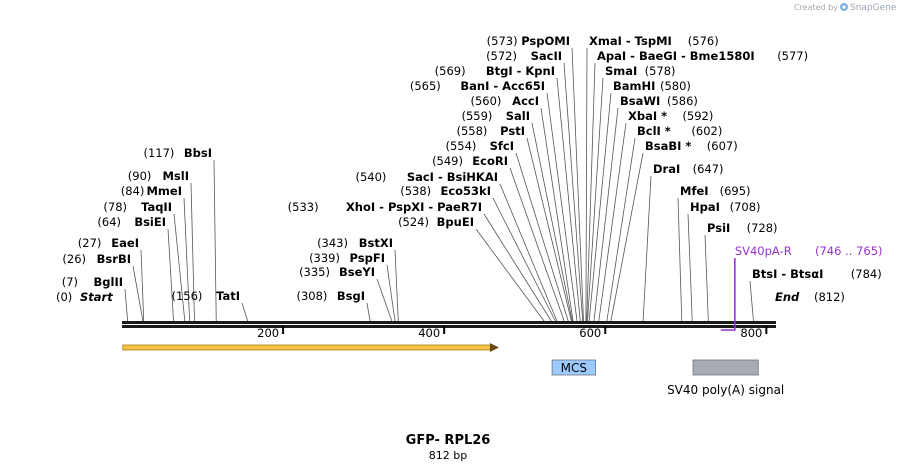 The width and height of the screenshot is (898, 471). I want to click on primer-name: SV40pA-R, so click(763, 251).